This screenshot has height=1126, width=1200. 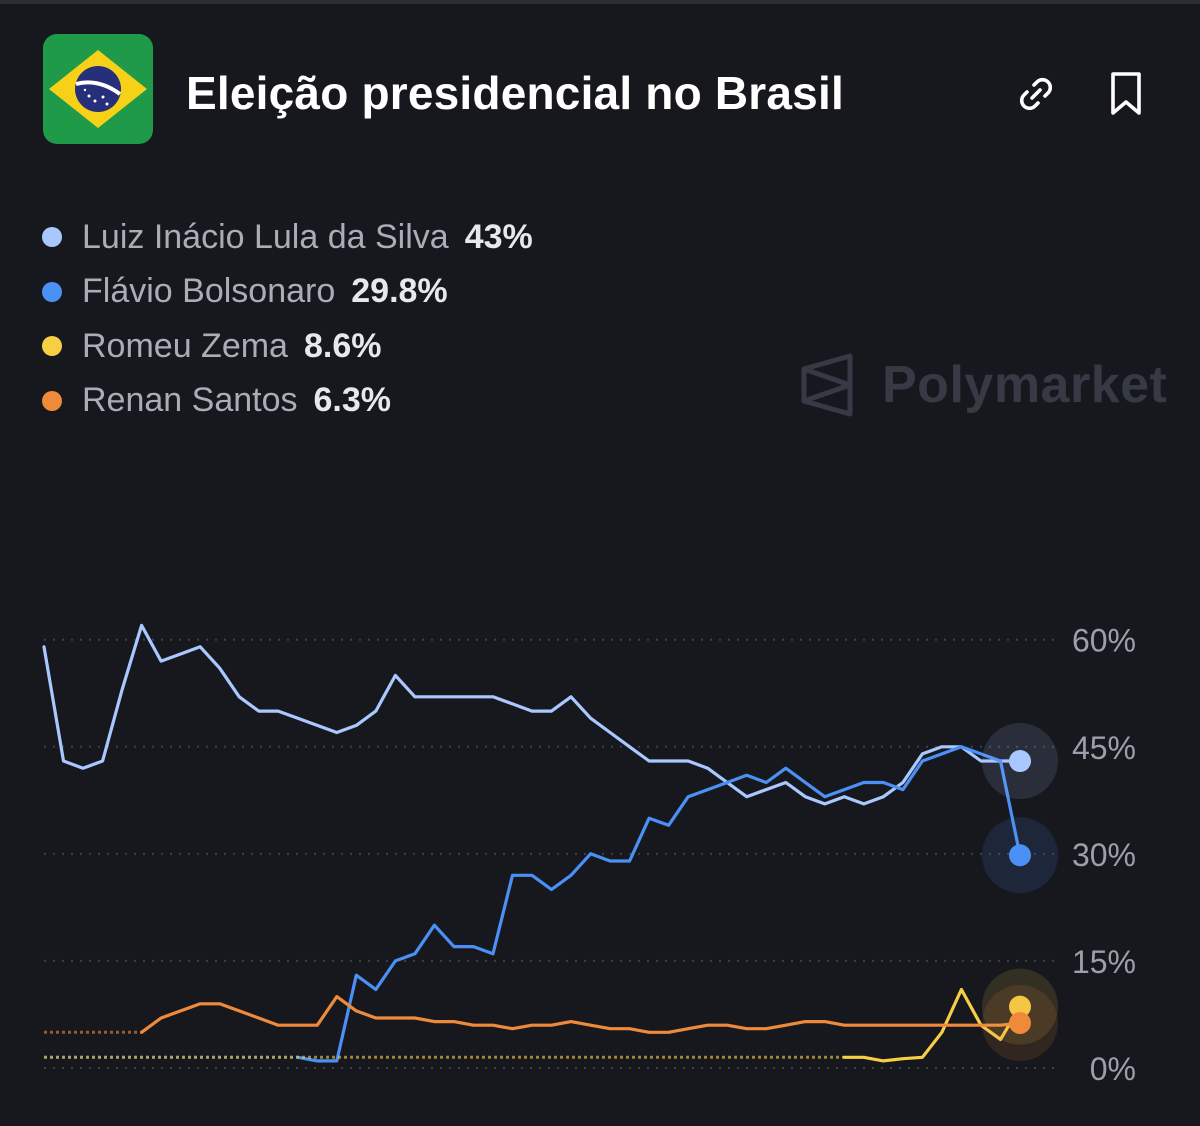 What do you see at coordinates (827, 385) in the screenshot?
I see `polymarket-logo-icon` at bounding box center [827, 385].